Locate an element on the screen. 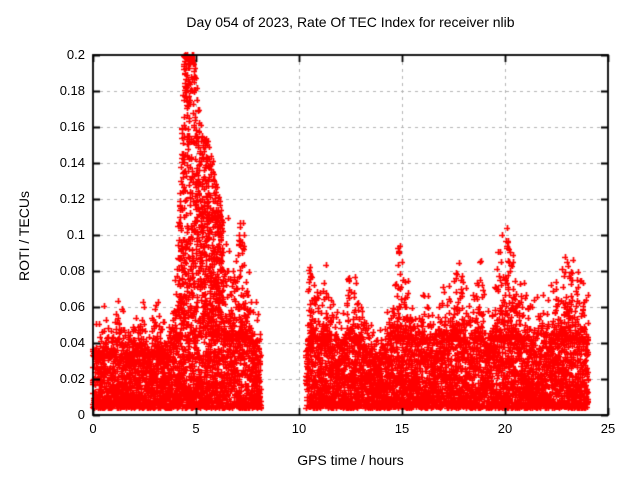  x-tick-label: 10 is located at coordinates (299, 428).